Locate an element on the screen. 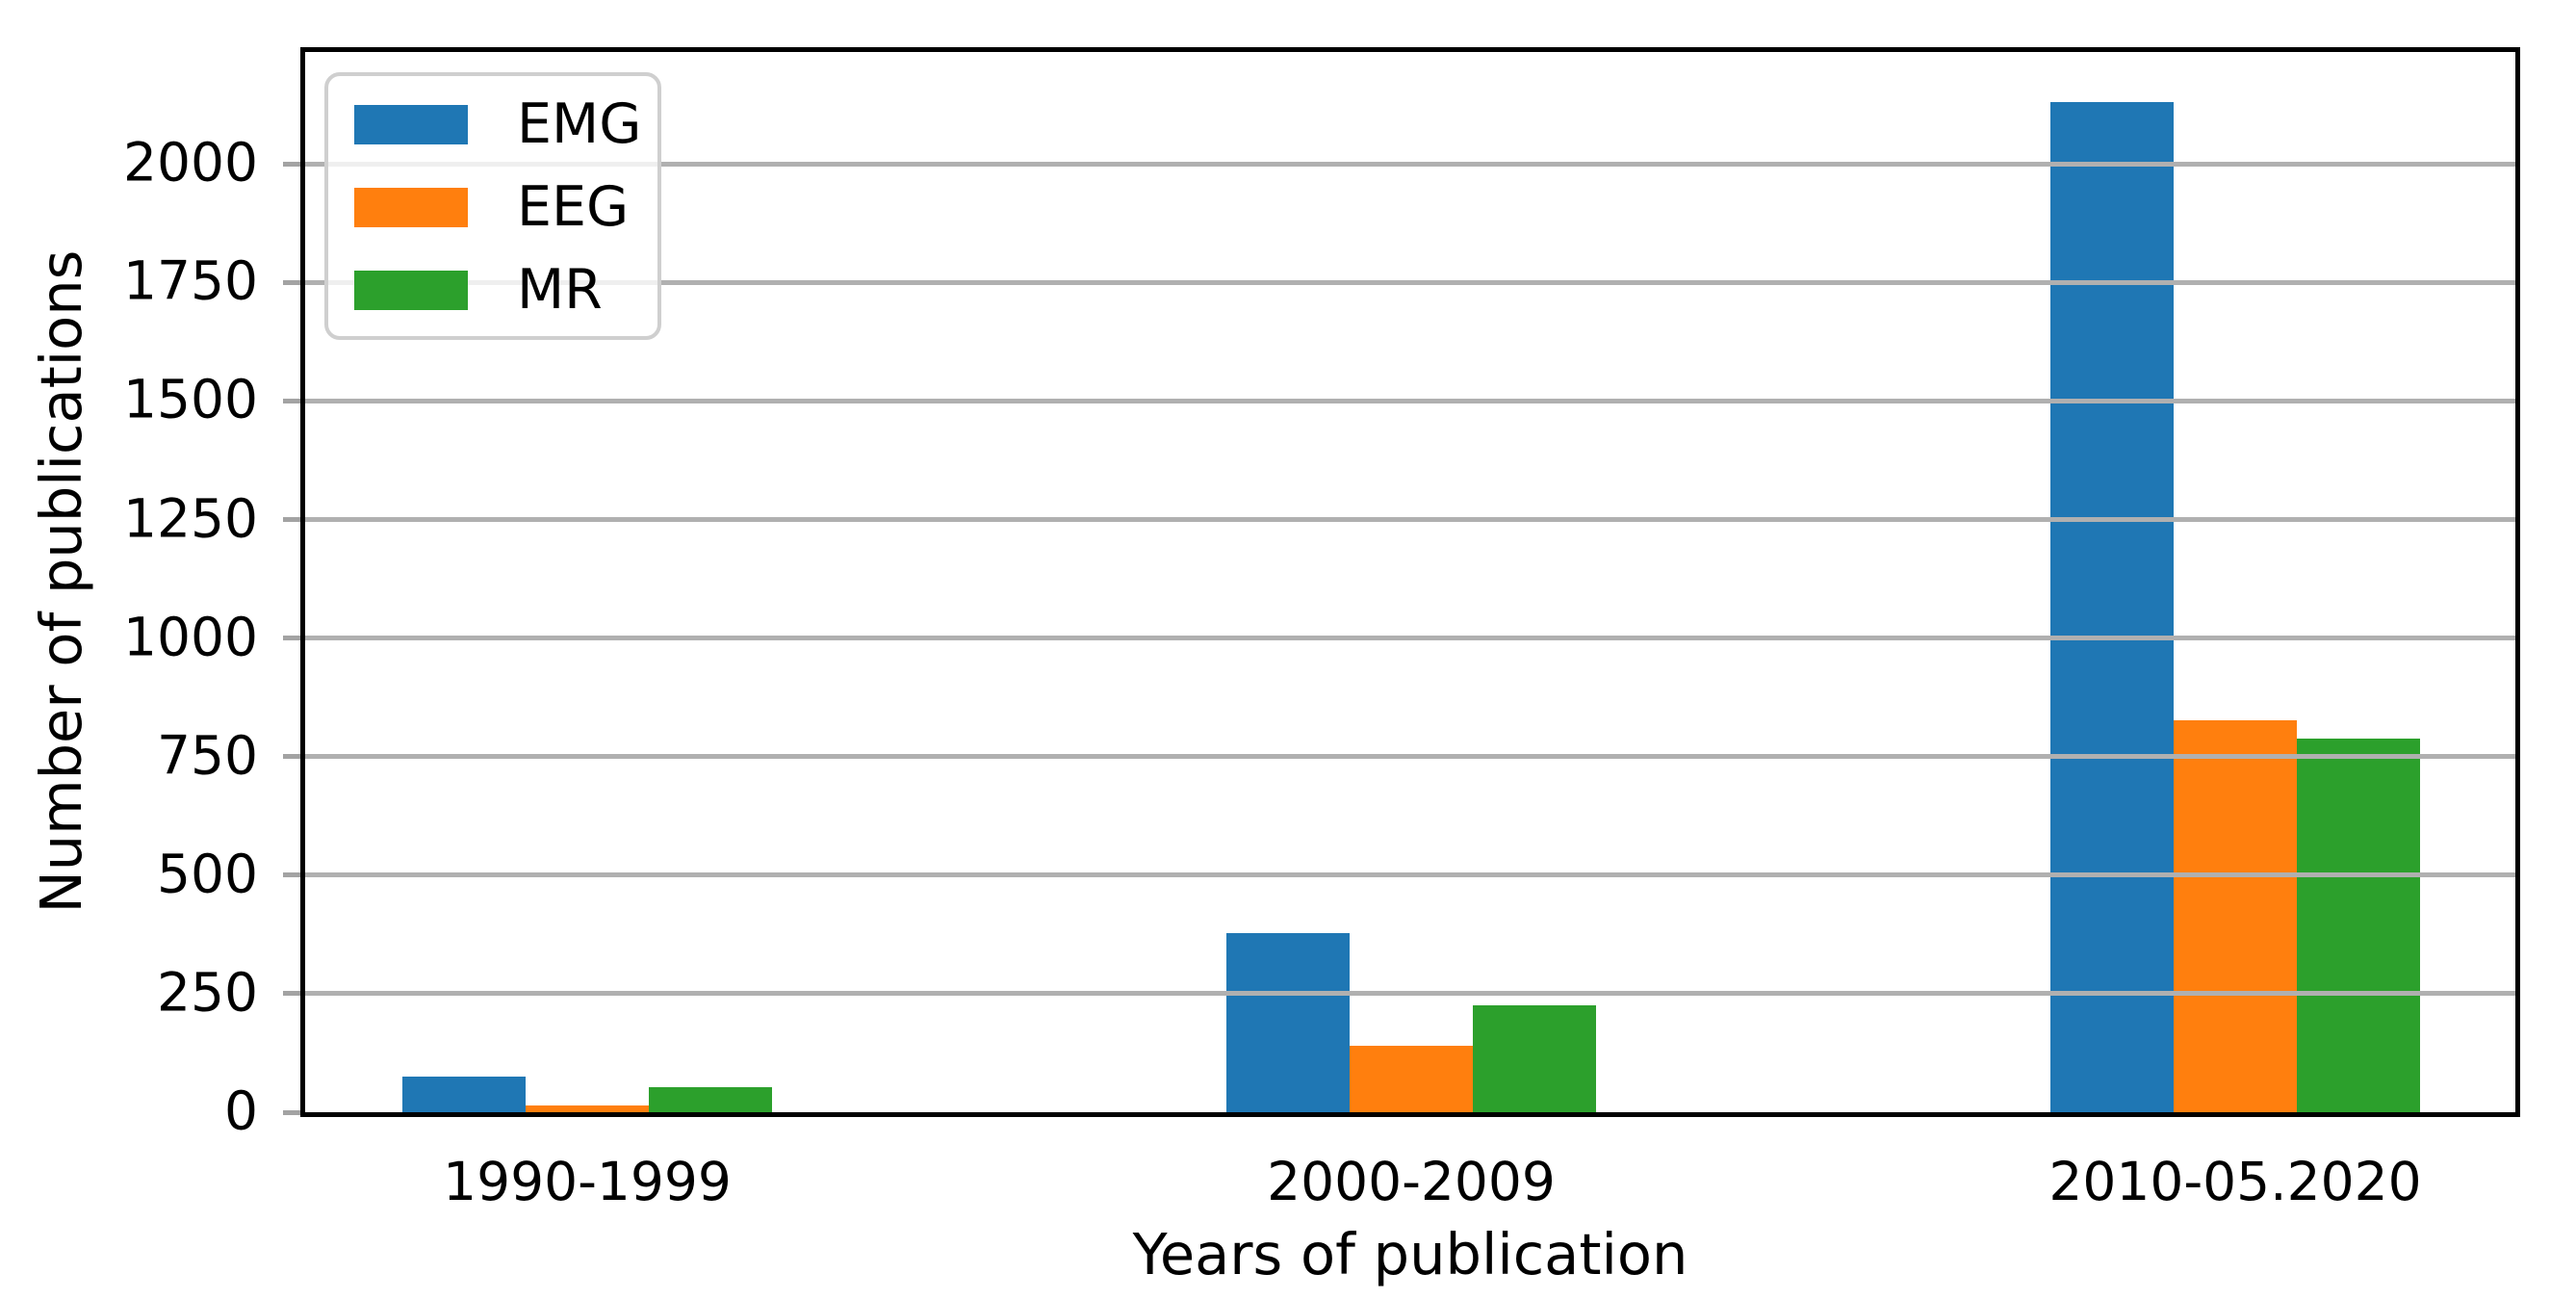 Image resolution: width=2576 pixels, height=1300 pixels. legend-swatch-eeg is located at coordinates (411, 207).